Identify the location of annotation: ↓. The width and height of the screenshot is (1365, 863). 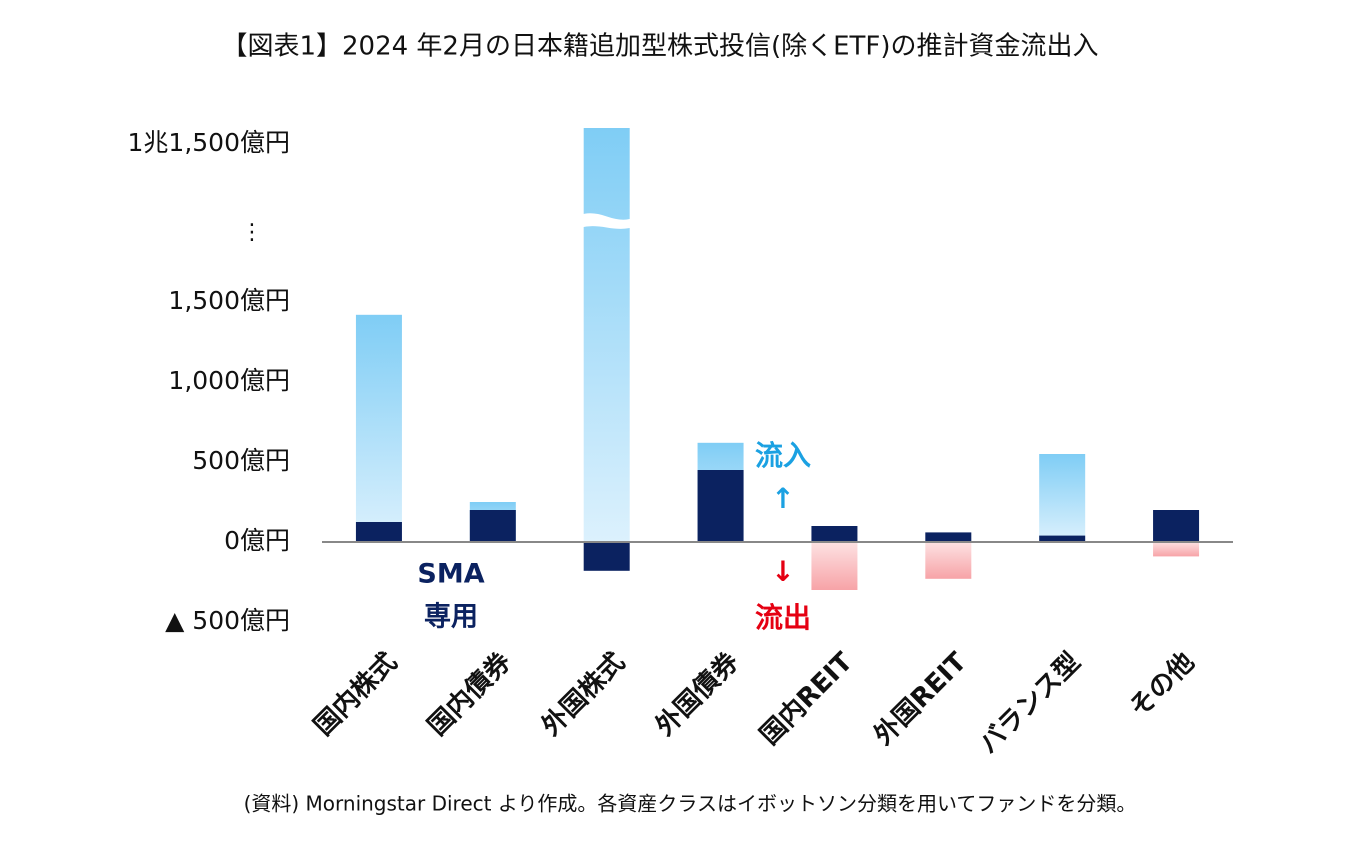
(782, 571).